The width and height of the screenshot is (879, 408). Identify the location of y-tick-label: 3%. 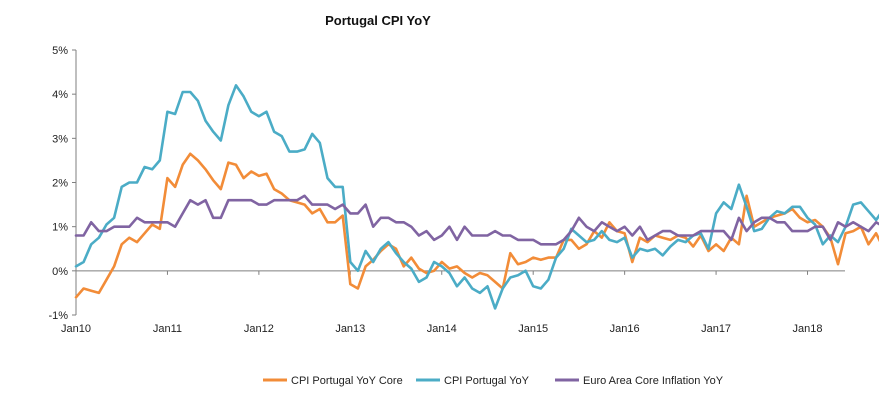
(60, 139).